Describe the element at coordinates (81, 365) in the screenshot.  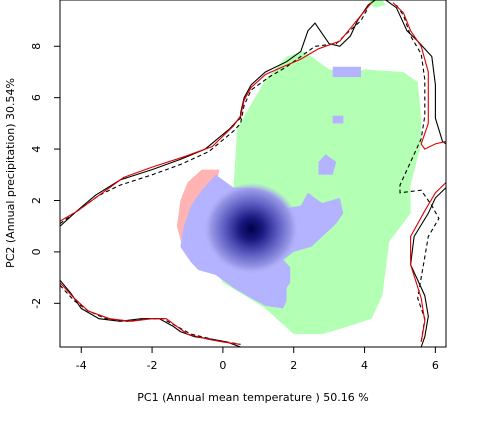
I see `x-tick-label: -4` at that location.